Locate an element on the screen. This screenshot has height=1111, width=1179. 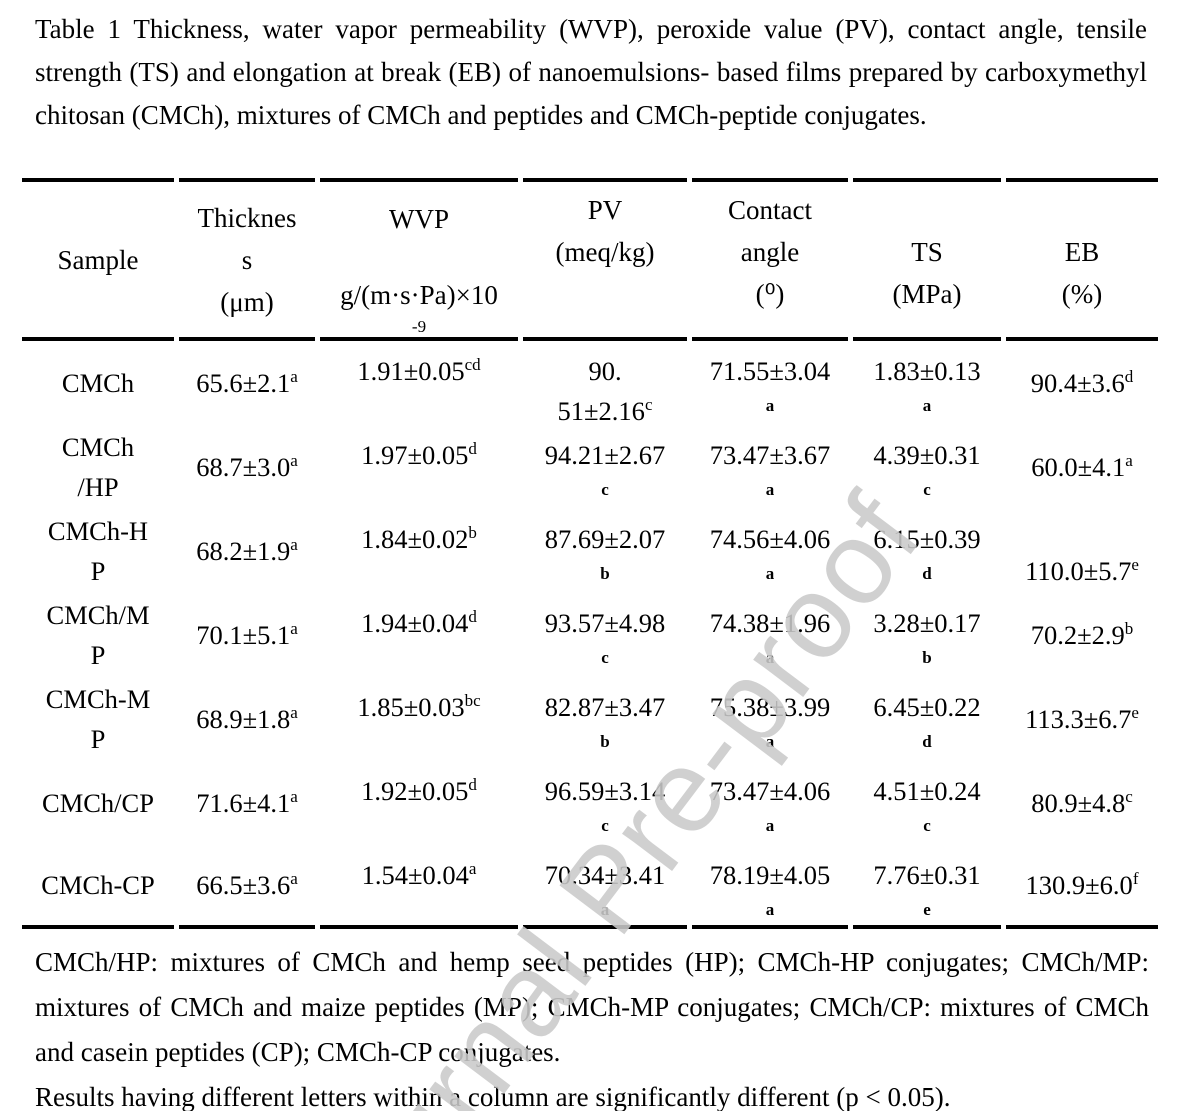
cell-contact-angle: 71.55±3.04 a is located at coordinates (770, 383).